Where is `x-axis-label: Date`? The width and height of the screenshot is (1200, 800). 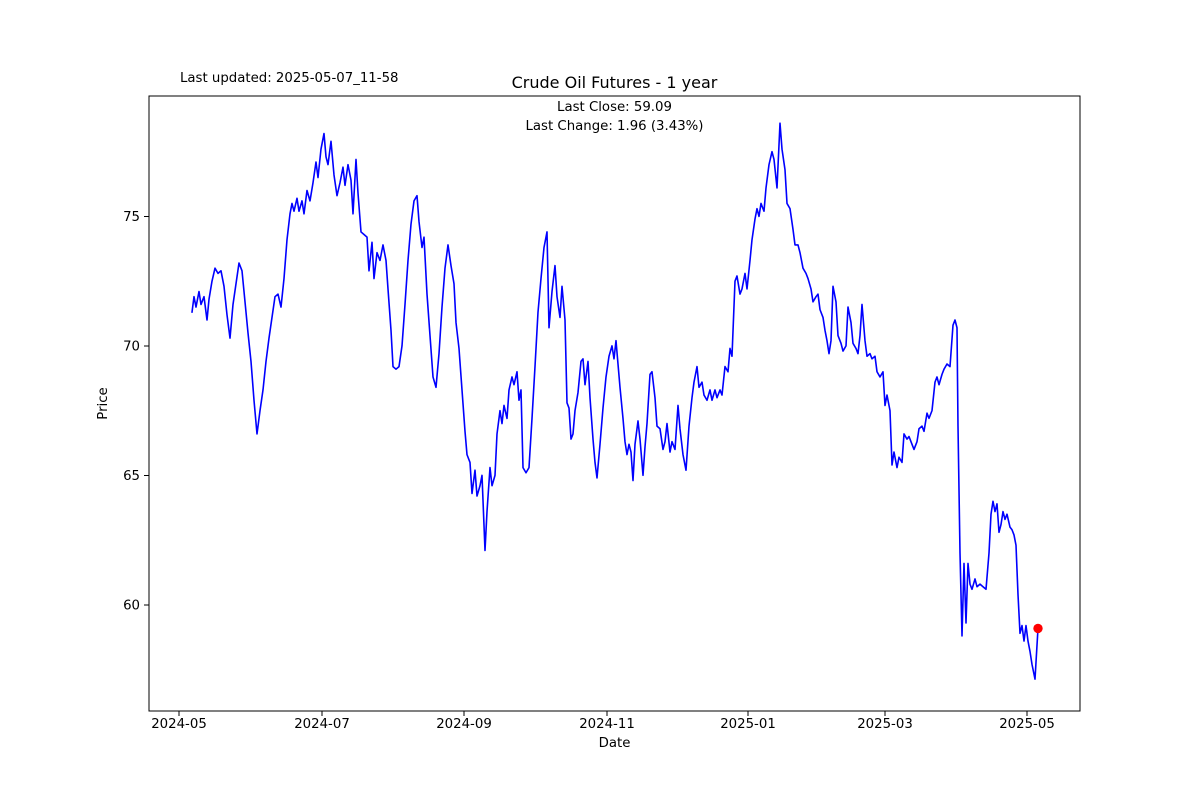
x-axis-label: Date is located at coordinates (615, 743).